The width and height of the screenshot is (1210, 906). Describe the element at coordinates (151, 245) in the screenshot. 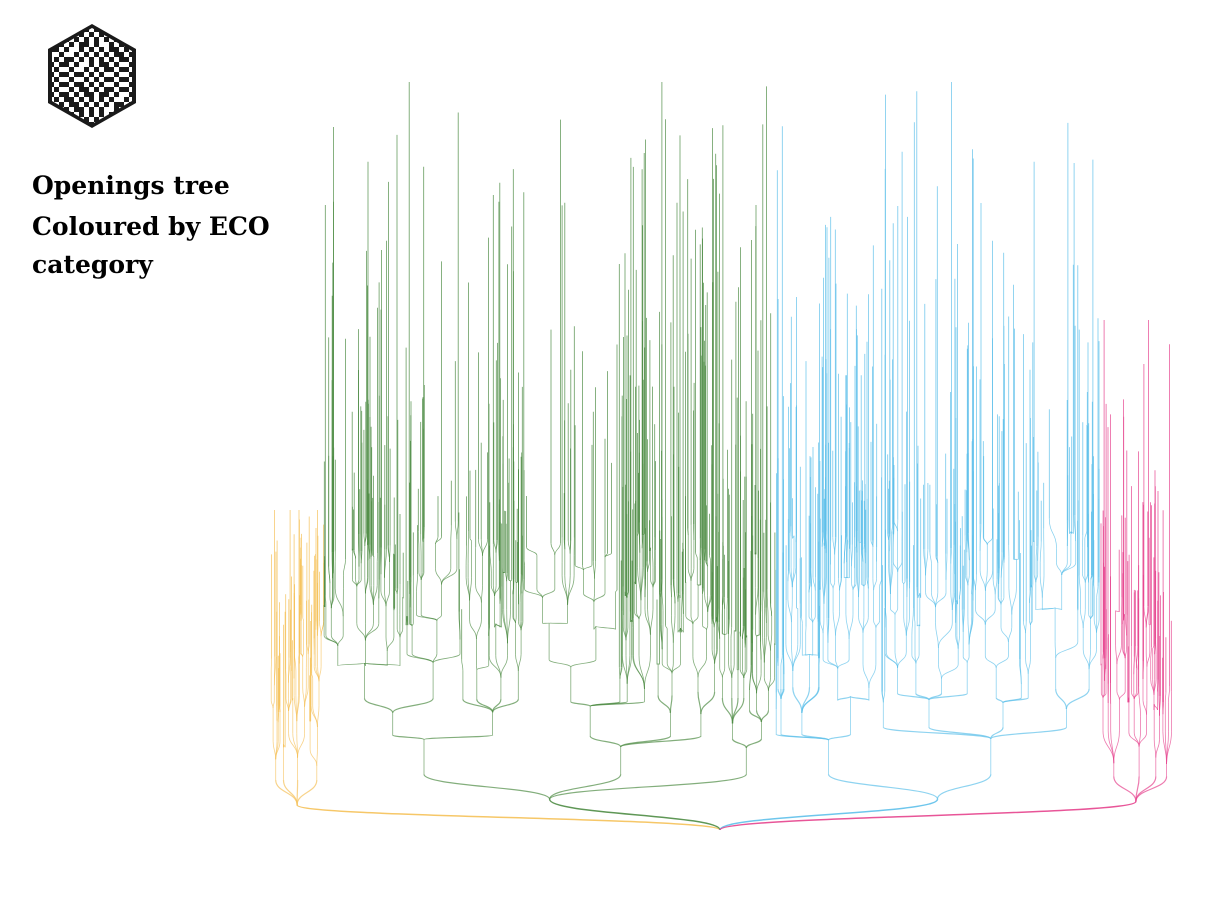

I see `chart-subtitle: Coloured by ECO category` at that location.